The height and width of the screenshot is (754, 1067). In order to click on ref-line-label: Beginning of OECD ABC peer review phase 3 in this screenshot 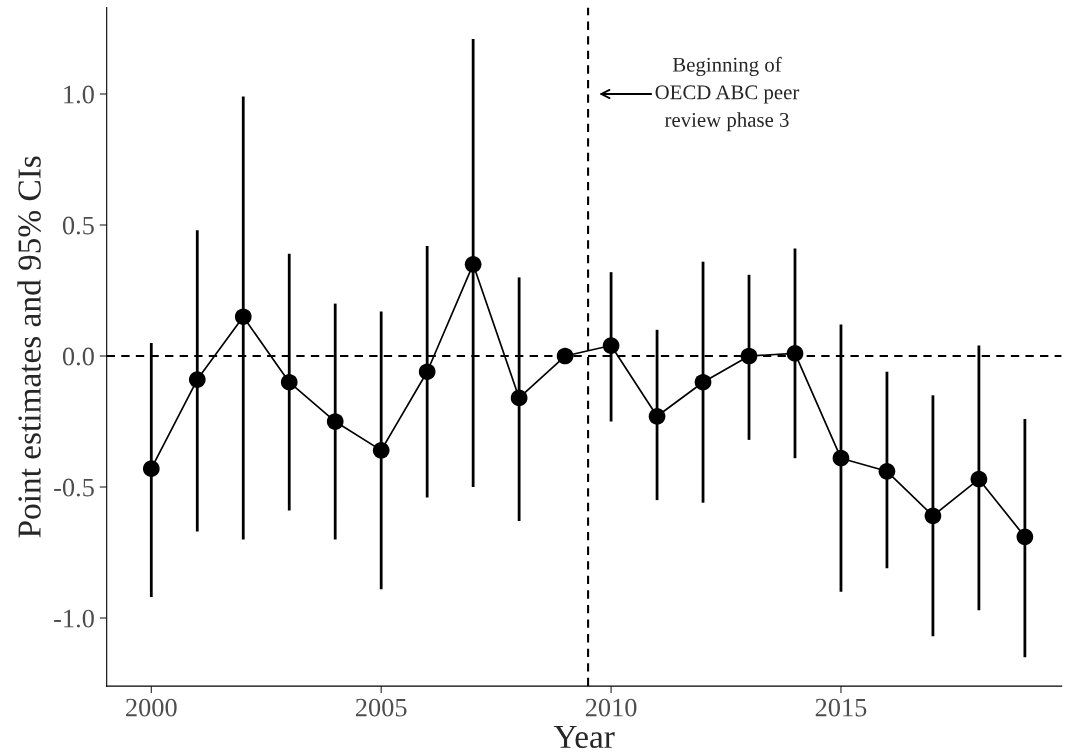, I will do `click(727, 94)`.